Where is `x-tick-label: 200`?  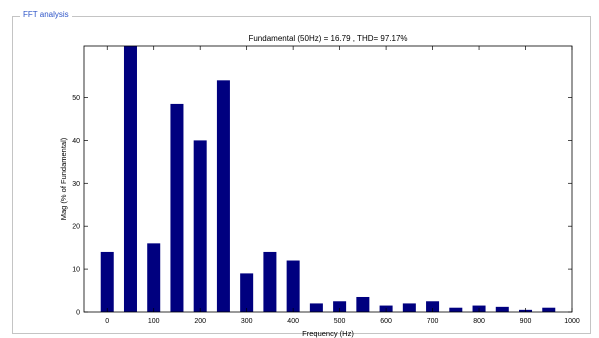 x-tick-label: 200 is located at coordinates (200, 321).